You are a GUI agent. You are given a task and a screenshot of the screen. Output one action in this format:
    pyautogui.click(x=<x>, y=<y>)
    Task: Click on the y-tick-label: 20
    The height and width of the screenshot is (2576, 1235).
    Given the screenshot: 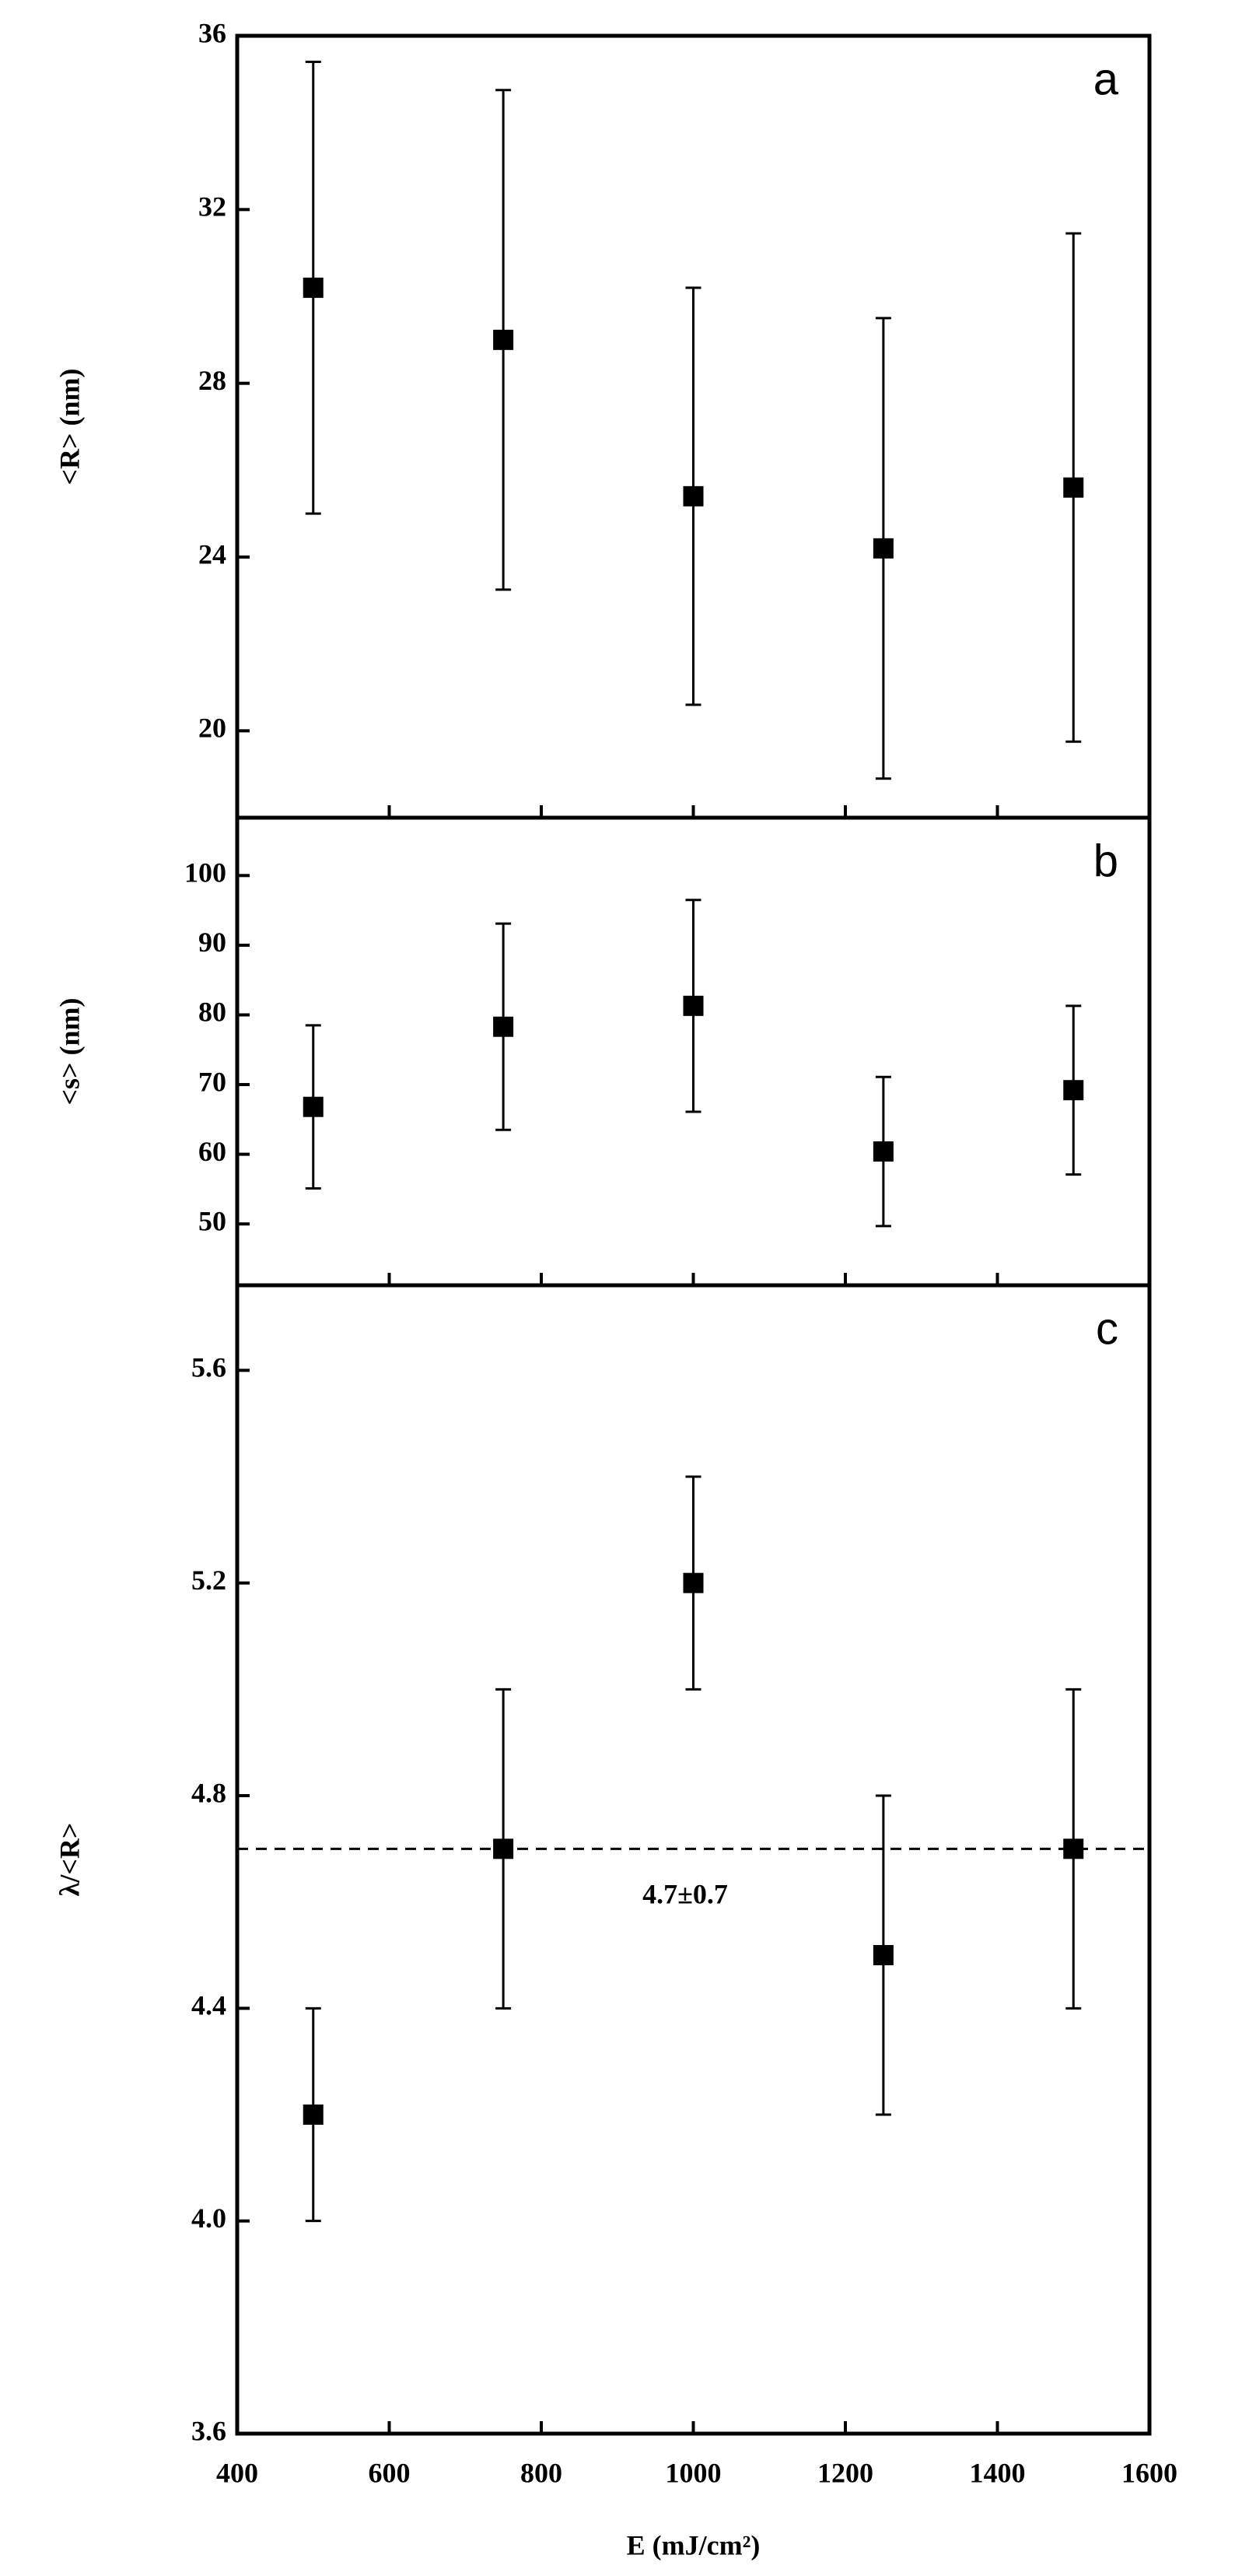 What is the action you would take?
    pyautogui.click(x=212, y=729)
    